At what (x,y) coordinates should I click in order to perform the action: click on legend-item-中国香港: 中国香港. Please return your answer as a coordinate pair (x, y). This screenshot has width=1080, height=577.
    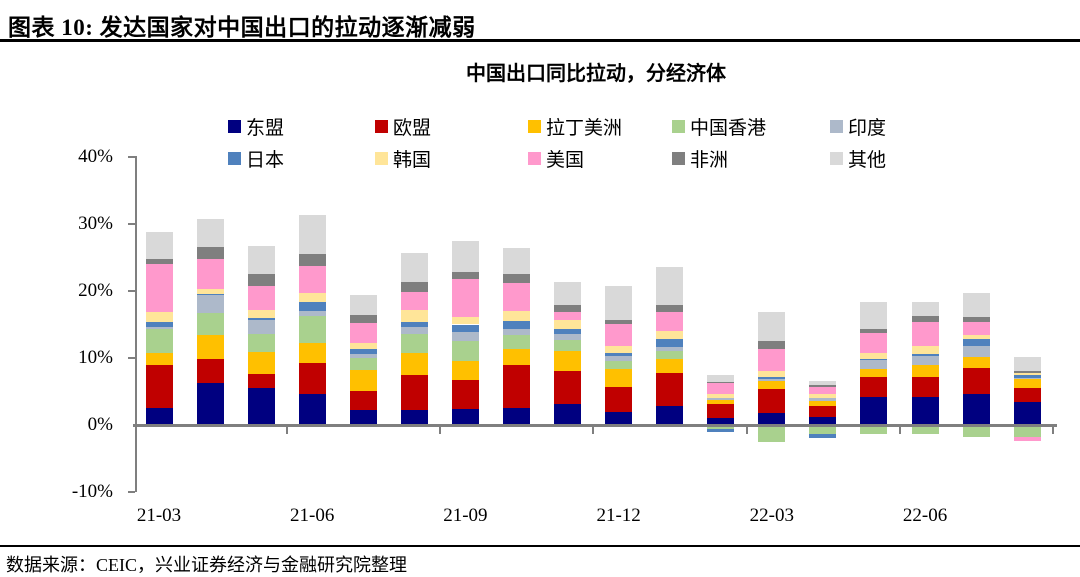
    Looking at the image, I should click on (719, 127).